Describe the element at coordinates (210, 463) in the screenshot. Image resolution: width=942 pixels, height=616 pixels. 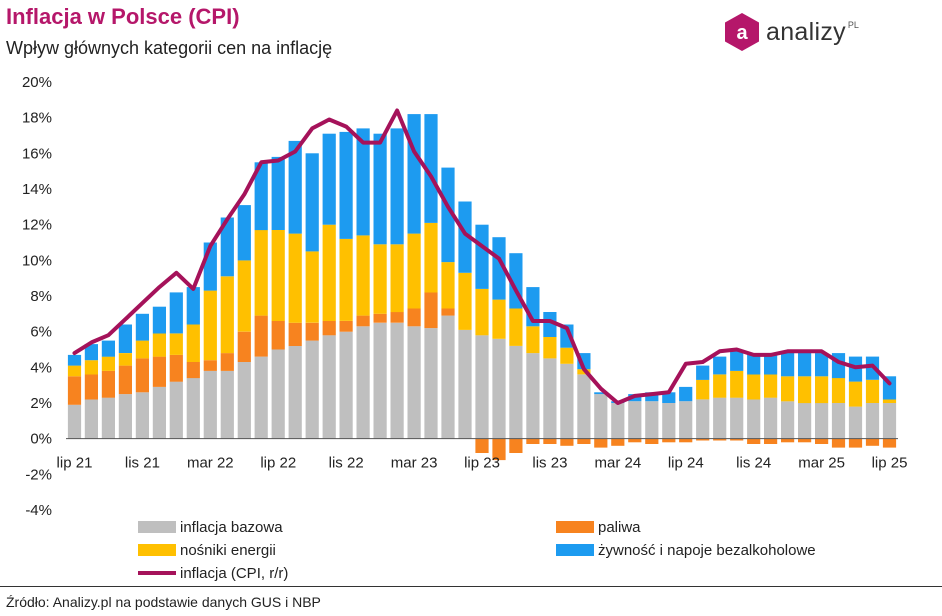
I see `x-tick-label: mar 22` at that location.